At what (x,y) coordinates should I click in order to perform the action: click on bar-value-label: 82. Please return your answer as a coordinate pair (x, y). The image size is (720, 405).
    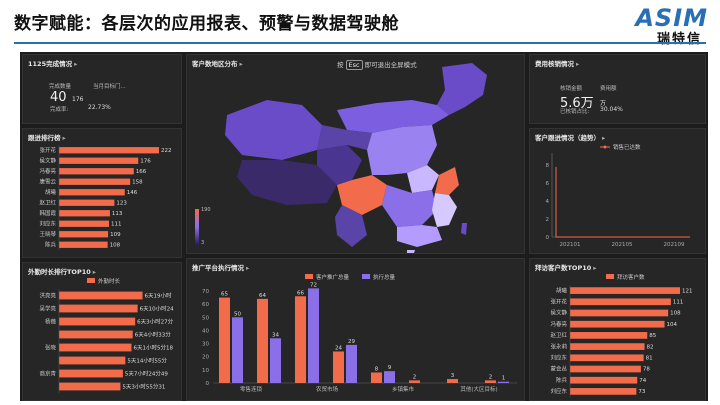
    Looking at the image, I should click on (650, 347).